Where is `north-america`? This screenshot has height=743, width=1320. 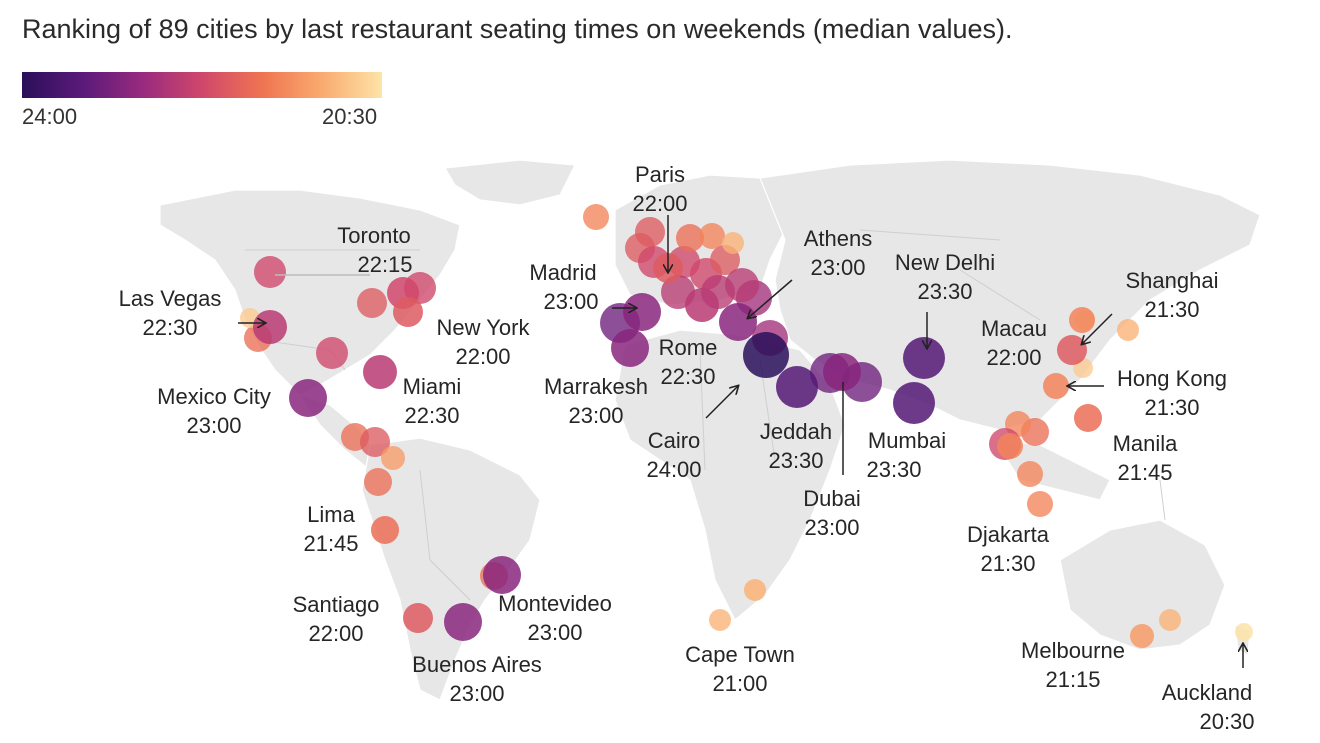
north-america is located at coordinates (310, 292).